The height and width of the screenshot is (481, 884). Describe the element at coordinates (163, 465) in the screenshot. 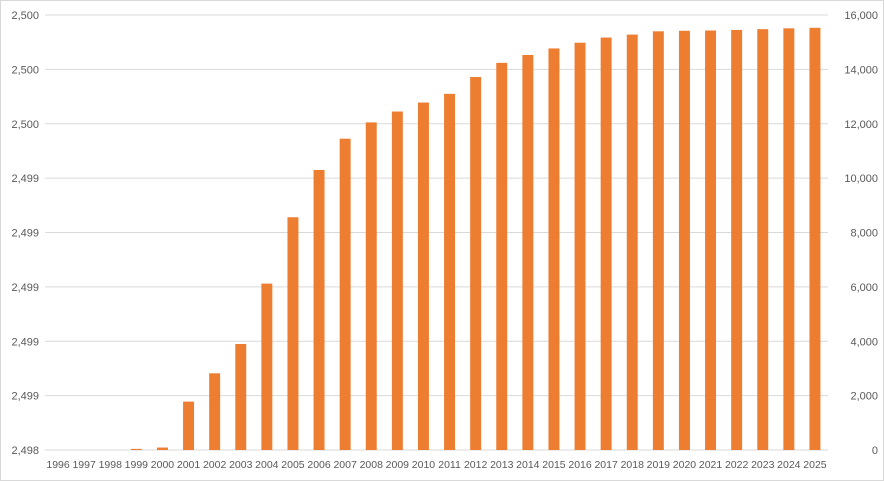

I see `x-tick-label: 2000` at that location.